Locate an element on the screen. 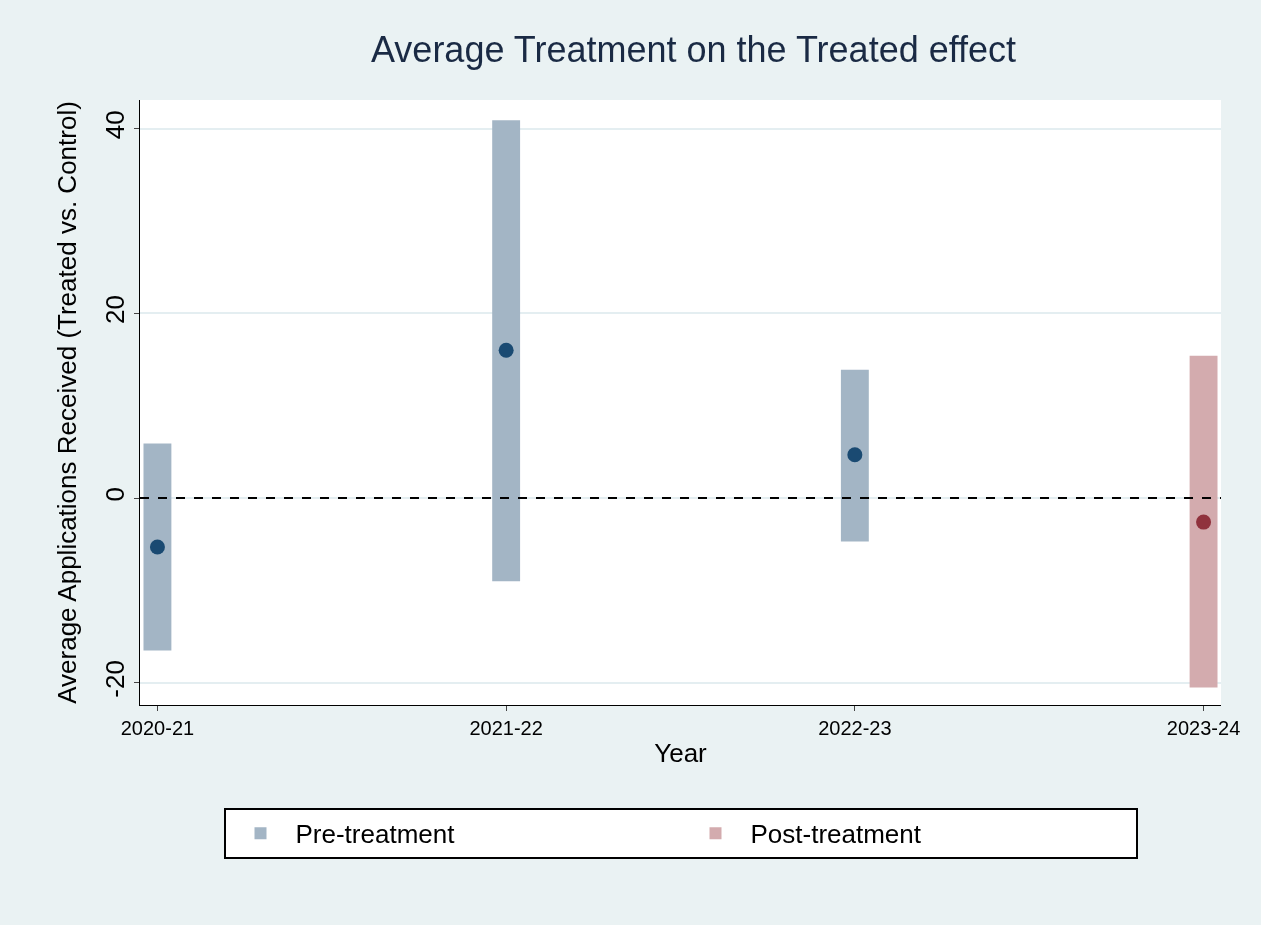 The height and width of the screenshot is (925, 1261). x-tick-label: 2020-21 is located at coordinates (157, 728).